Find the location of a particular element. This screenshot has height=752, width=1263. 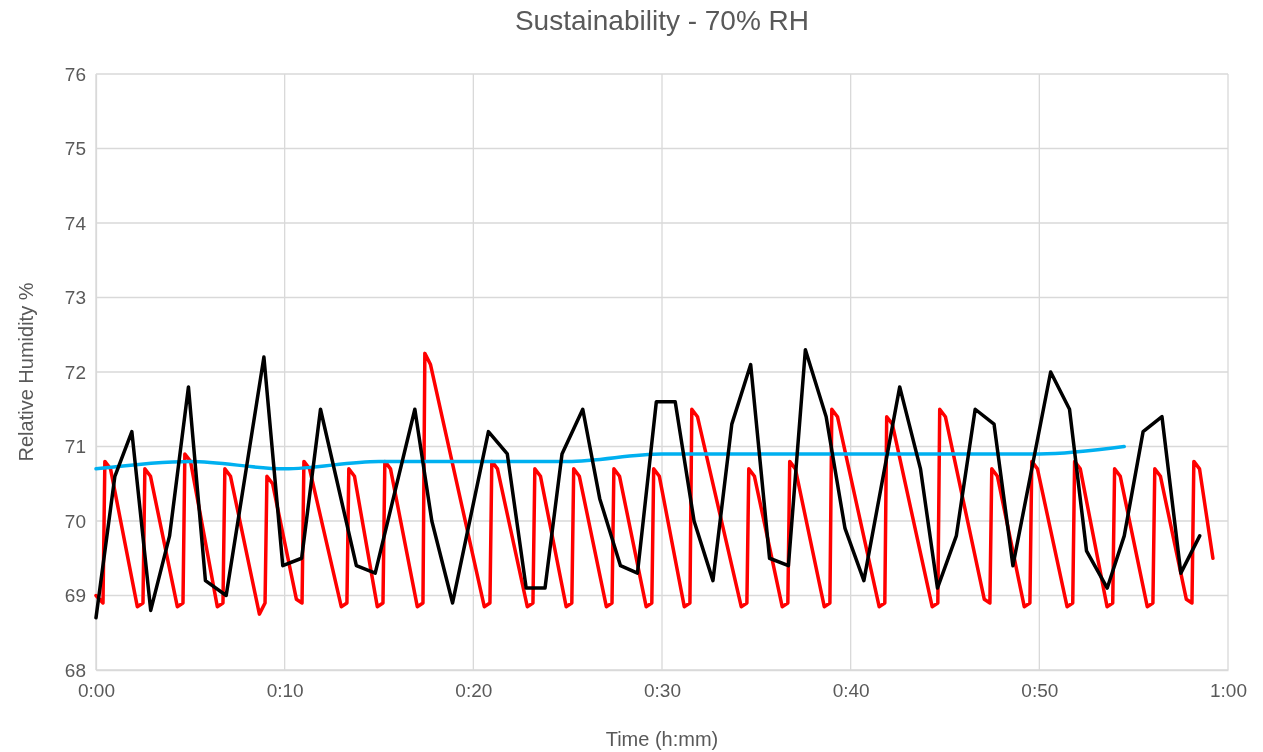

x-tick-label: 0:40 is located at coordinates (851, 691).